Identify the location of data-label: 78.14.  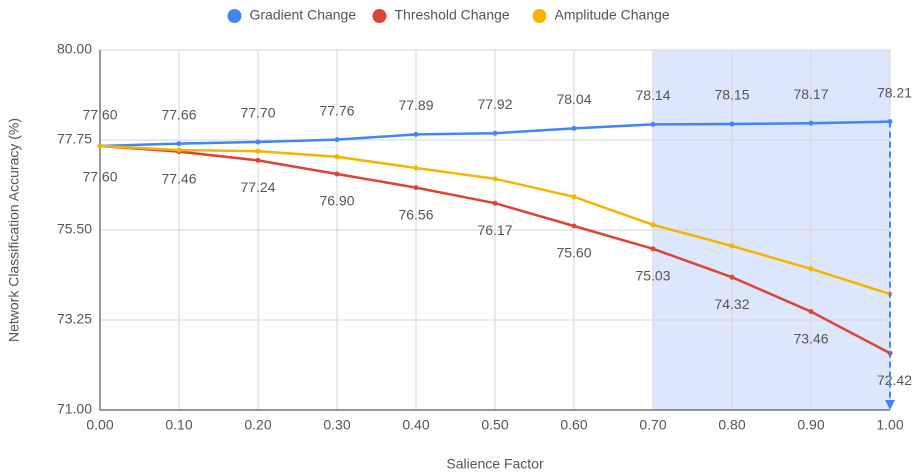
(652, 95).